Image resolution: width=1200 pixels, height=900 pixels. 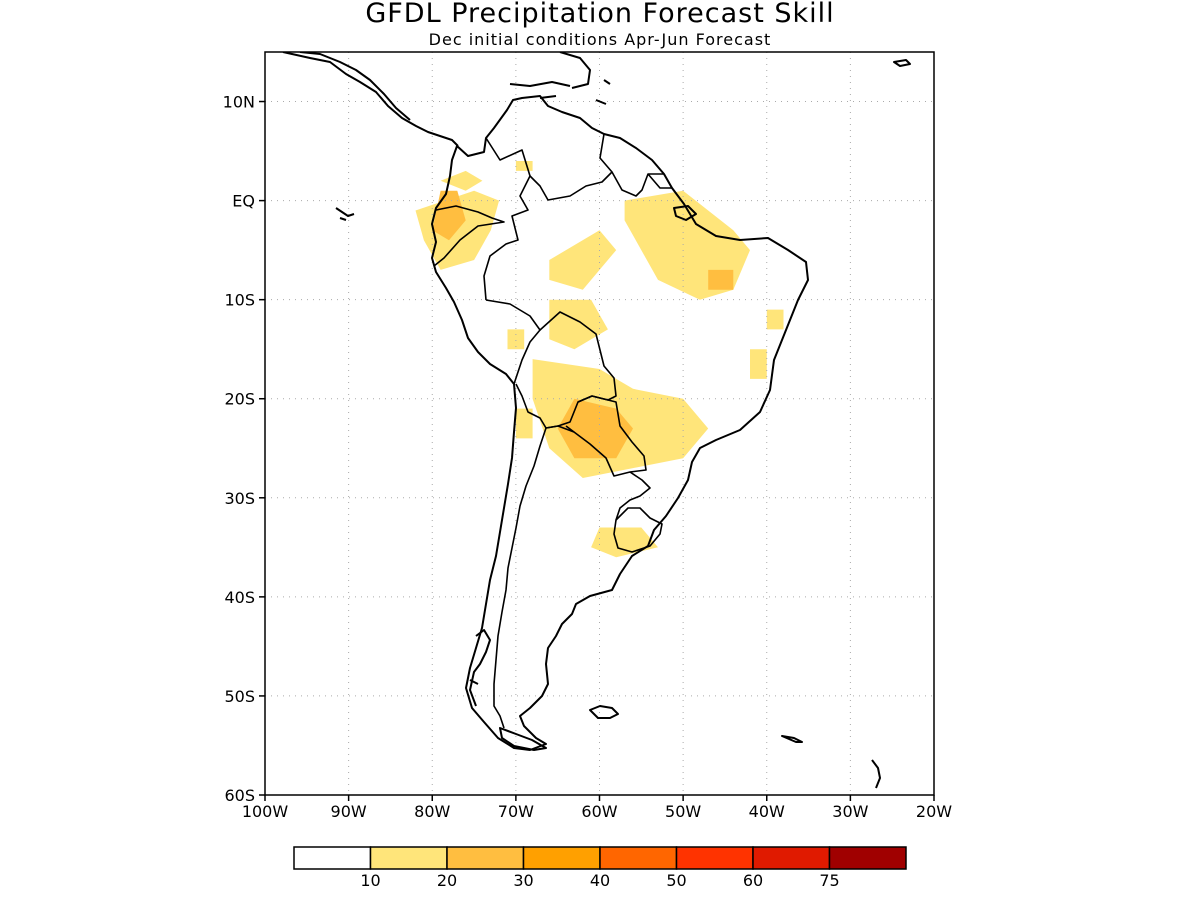 What do you see at coordinates (604, 712) in the screenshot?
I see `falkland-islands` at bounding box center [604, 712].